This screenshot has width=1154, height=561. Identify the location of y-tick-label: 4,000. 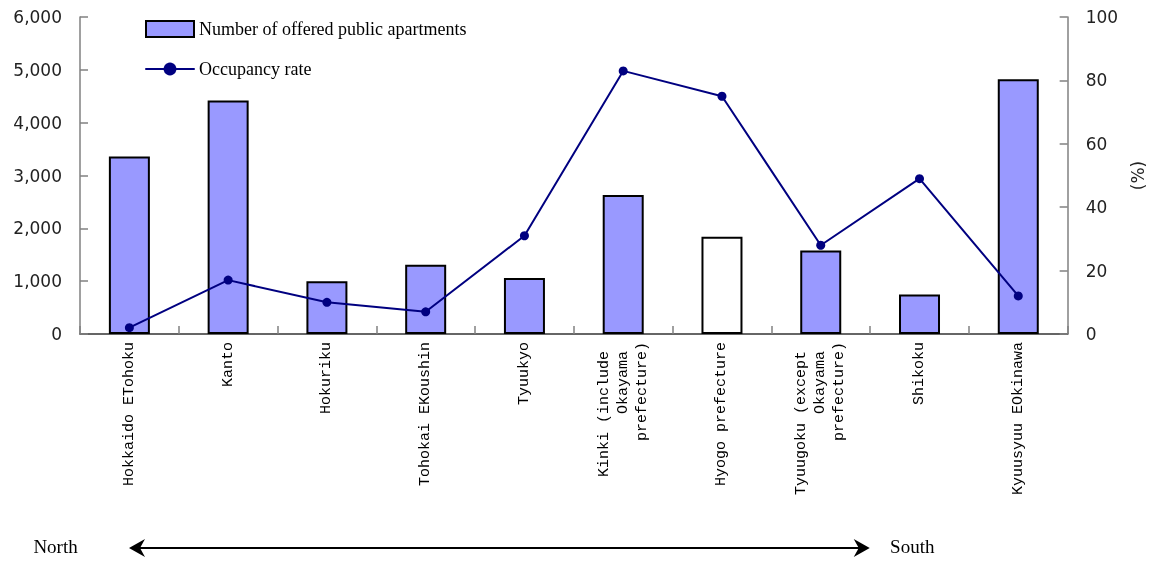
(37, 122).